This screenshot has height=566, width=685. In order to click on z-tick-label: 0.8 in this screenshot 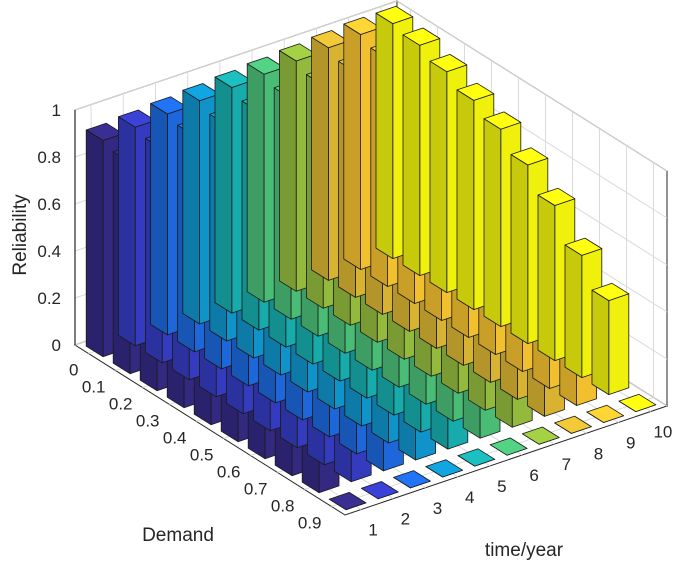, I will do `click(49, 157)`.